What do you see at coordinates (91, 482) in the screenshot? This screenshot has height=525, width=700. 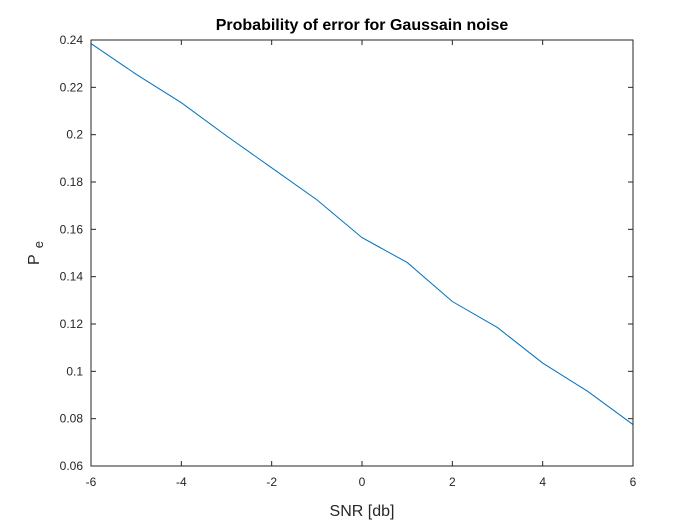 I see `x-tick-label: -6` at bounding box center [91, 482].